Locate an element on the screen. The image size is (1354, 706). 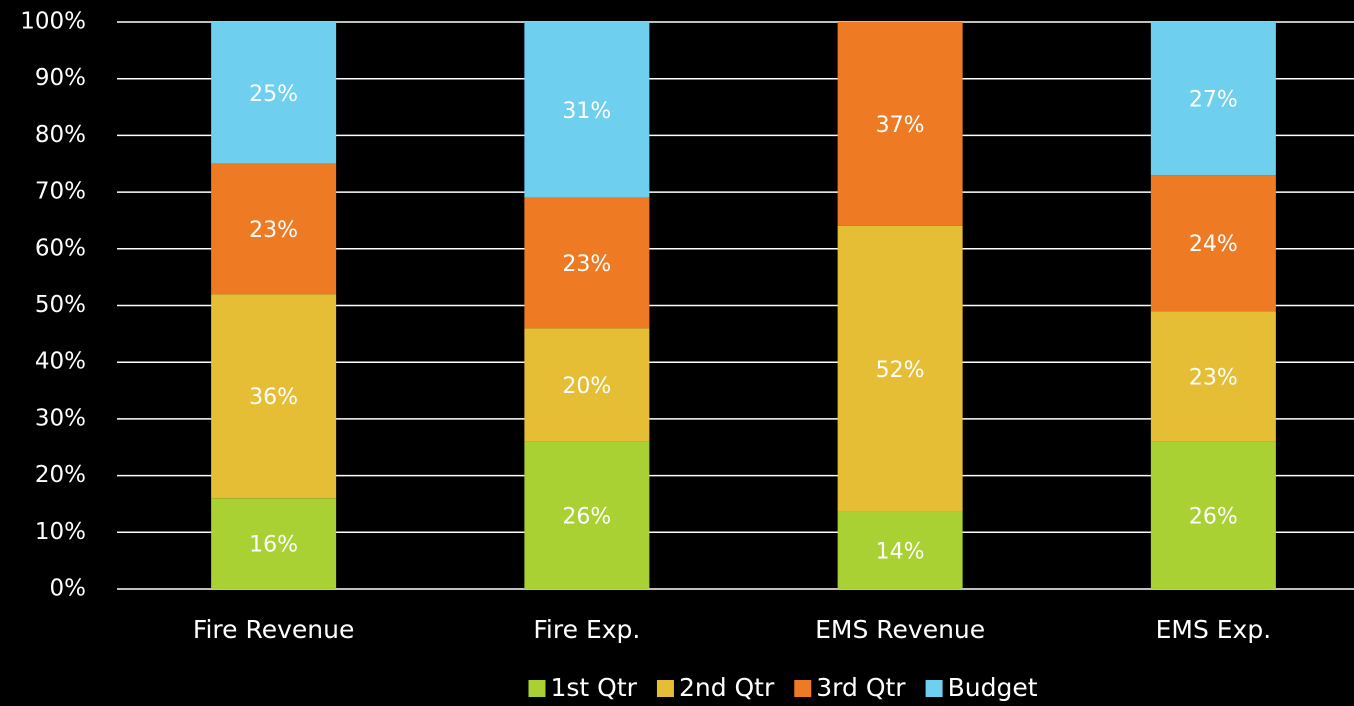
data-label: 24% is located at coordinates (1213, 244).